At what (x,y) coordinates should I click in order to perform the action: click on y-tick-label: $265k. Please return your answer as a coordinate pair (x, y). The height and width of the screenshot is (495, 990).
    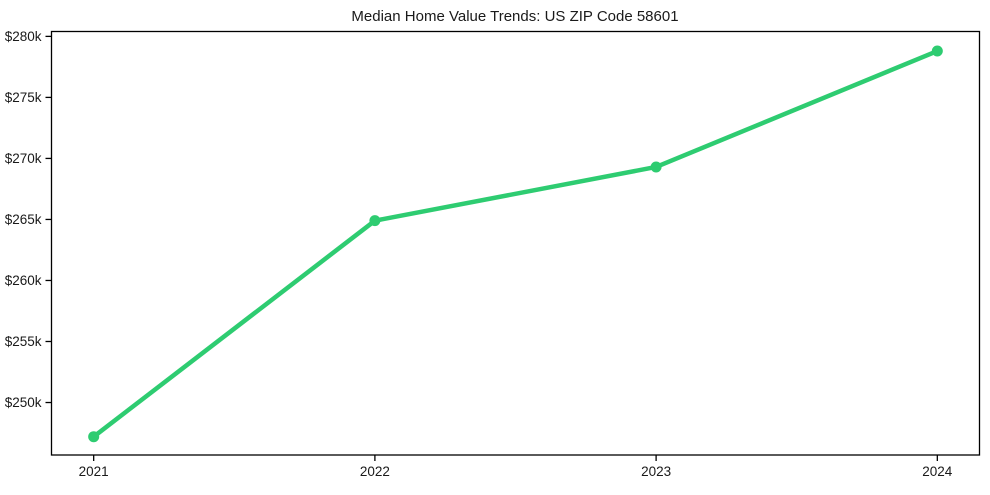
    Looking at the image, I should click on (23, 219).